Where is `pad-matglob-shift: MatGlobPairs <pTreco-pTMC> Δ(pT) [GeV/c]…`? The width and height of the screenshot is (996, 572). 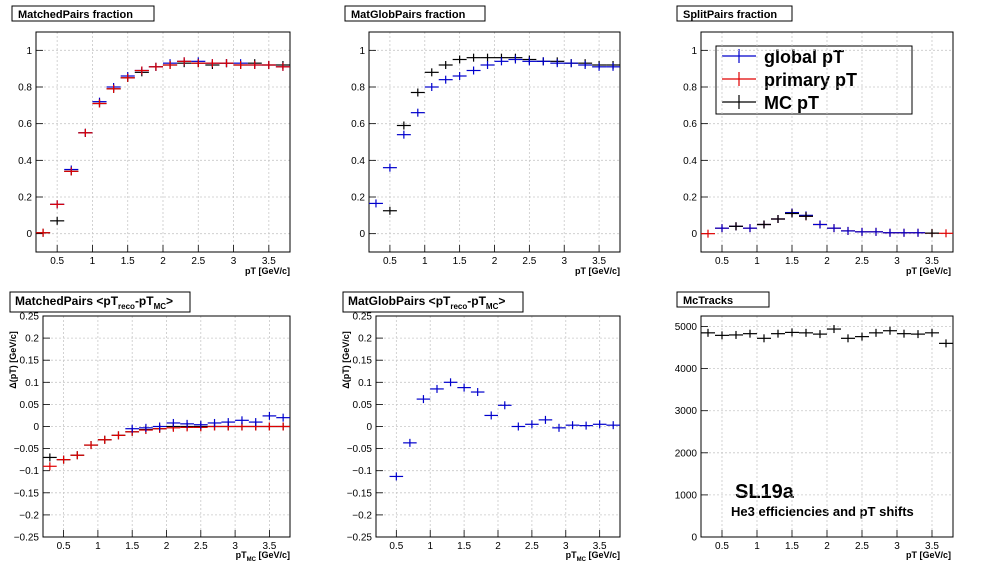 pad-matglob-shift: MatGlobPairs <pTreco-pTMC> Δ(pT) [GeV/c]… is located at coordinates (480, 427).